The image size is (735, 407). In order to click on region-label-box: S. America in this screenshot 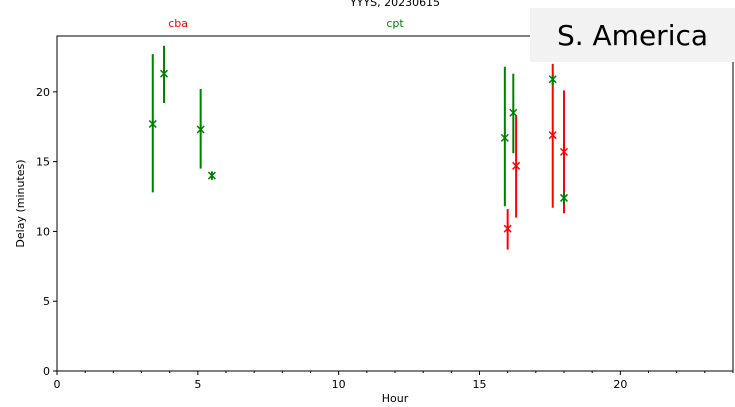, I will do `click(632, 35)`.